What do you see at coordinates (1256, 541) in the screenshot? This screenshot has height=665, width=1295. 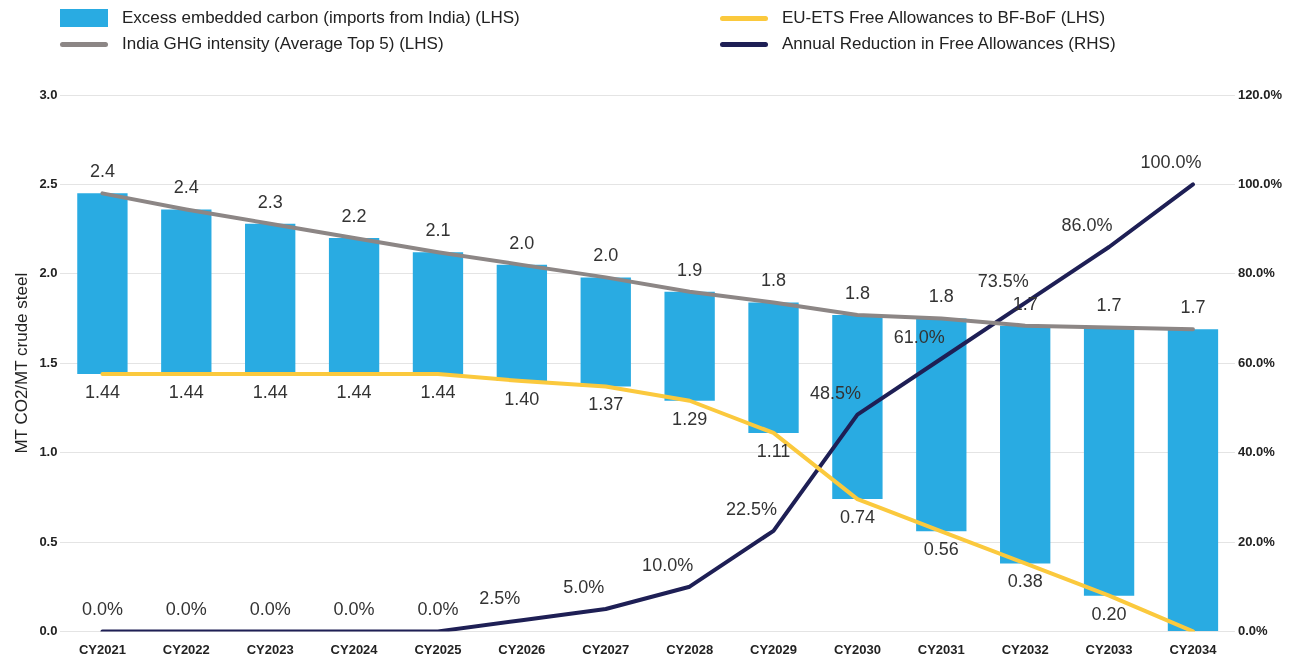 I see `y2-tick-label: 20.0%` at bounding box center [1256, 541].